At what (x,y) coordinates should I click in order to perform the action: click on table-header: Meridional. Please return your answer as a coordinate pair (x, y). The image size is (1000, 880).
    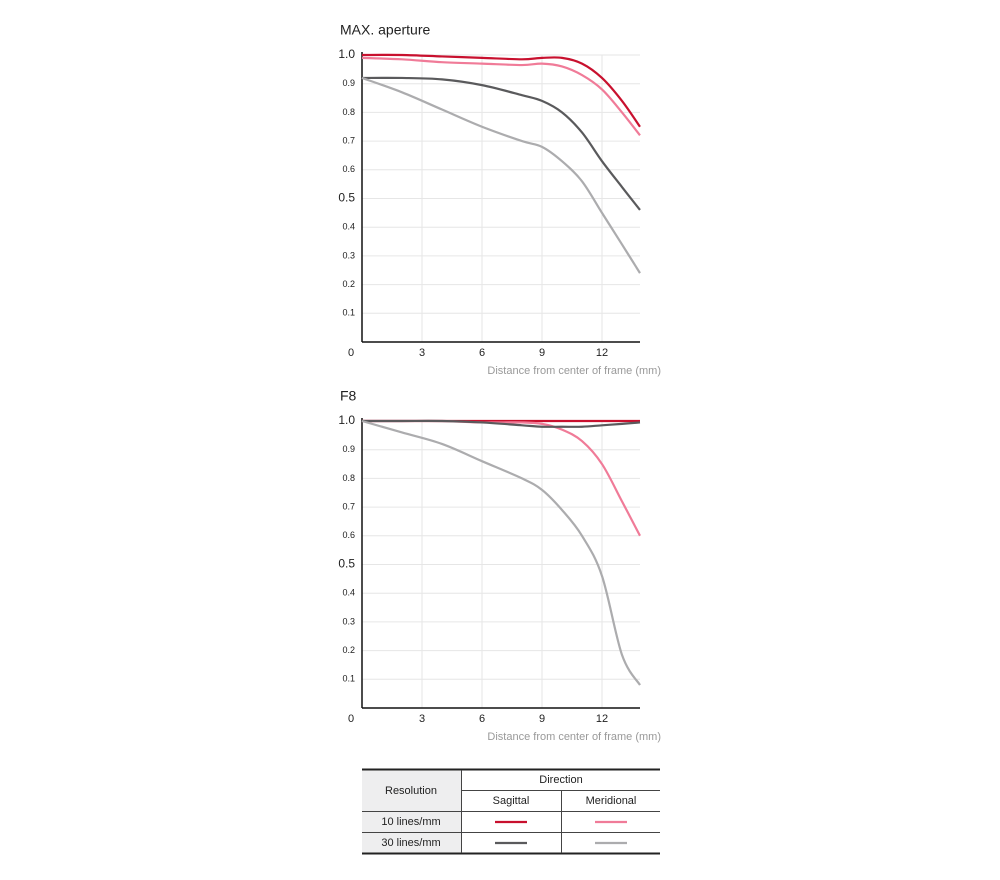
    Looking at the image, I should click on (611, 801).